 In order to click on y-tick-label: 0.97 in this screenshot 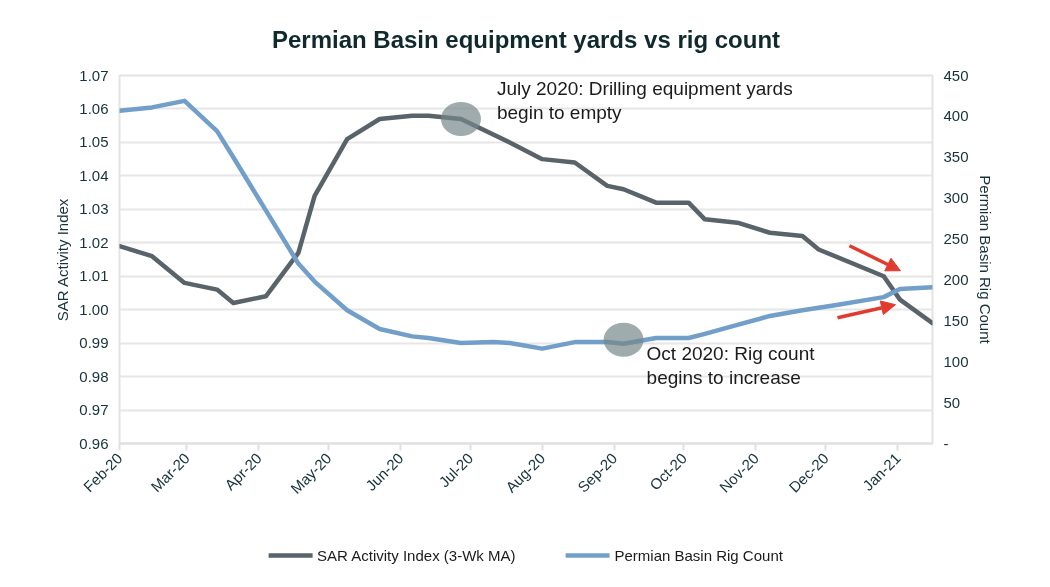, I will do `click(94, 410)`.